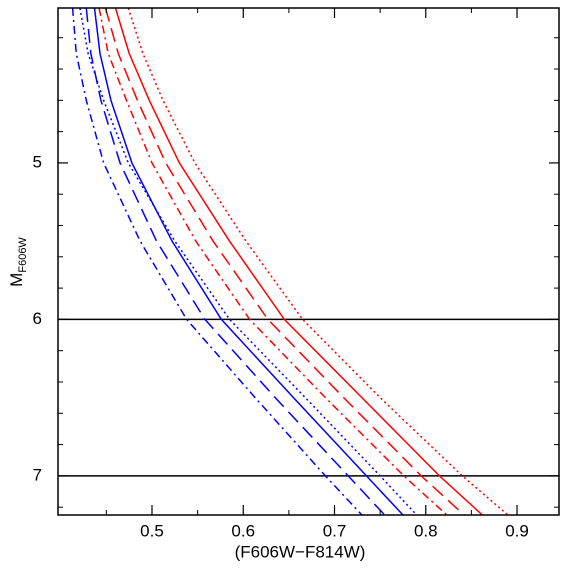 The width and height of the screenshot is (561, 570). I want to click on x-tick-label: 0.9, so click(517, 530).